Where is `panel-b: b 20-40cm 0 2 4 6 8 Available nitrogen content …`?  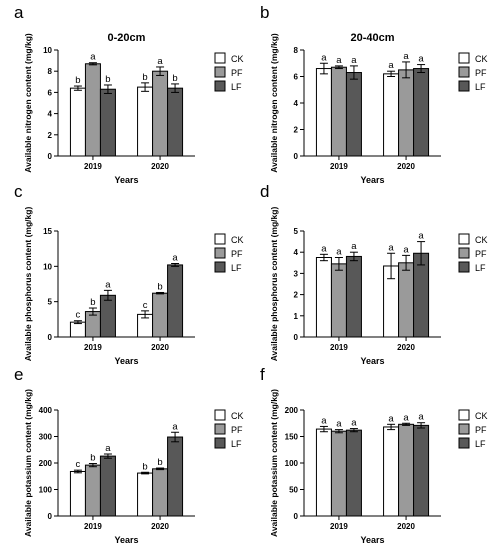 panel-b: b 20-40cm 0 2 4 6 8 Available nitrogen content … is located at coordinates (374, 94).